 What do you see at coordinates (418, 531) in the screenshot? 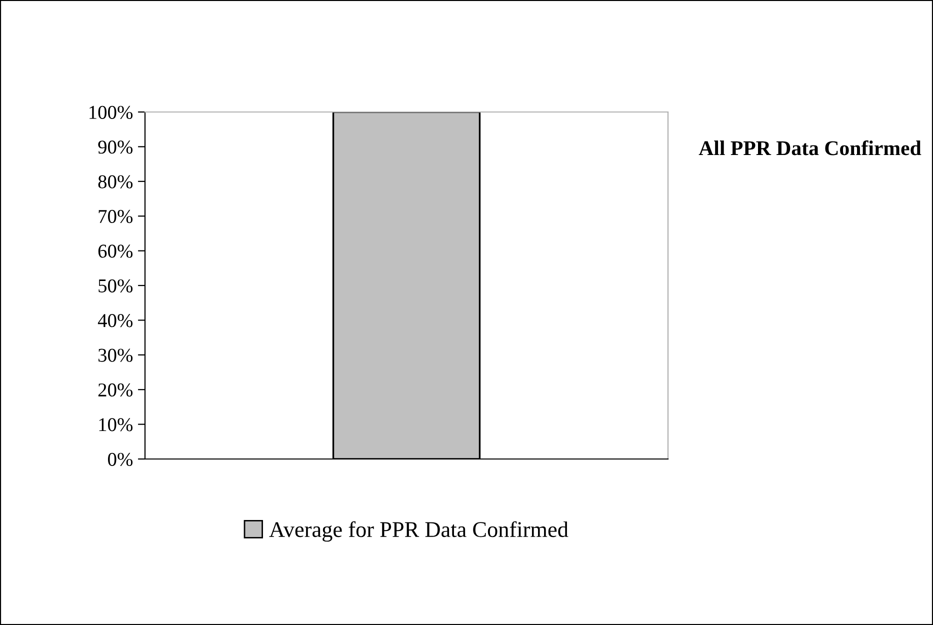
I see `legend-label: Average for PPR Data Confirmed` at bounding box center [418, 531].